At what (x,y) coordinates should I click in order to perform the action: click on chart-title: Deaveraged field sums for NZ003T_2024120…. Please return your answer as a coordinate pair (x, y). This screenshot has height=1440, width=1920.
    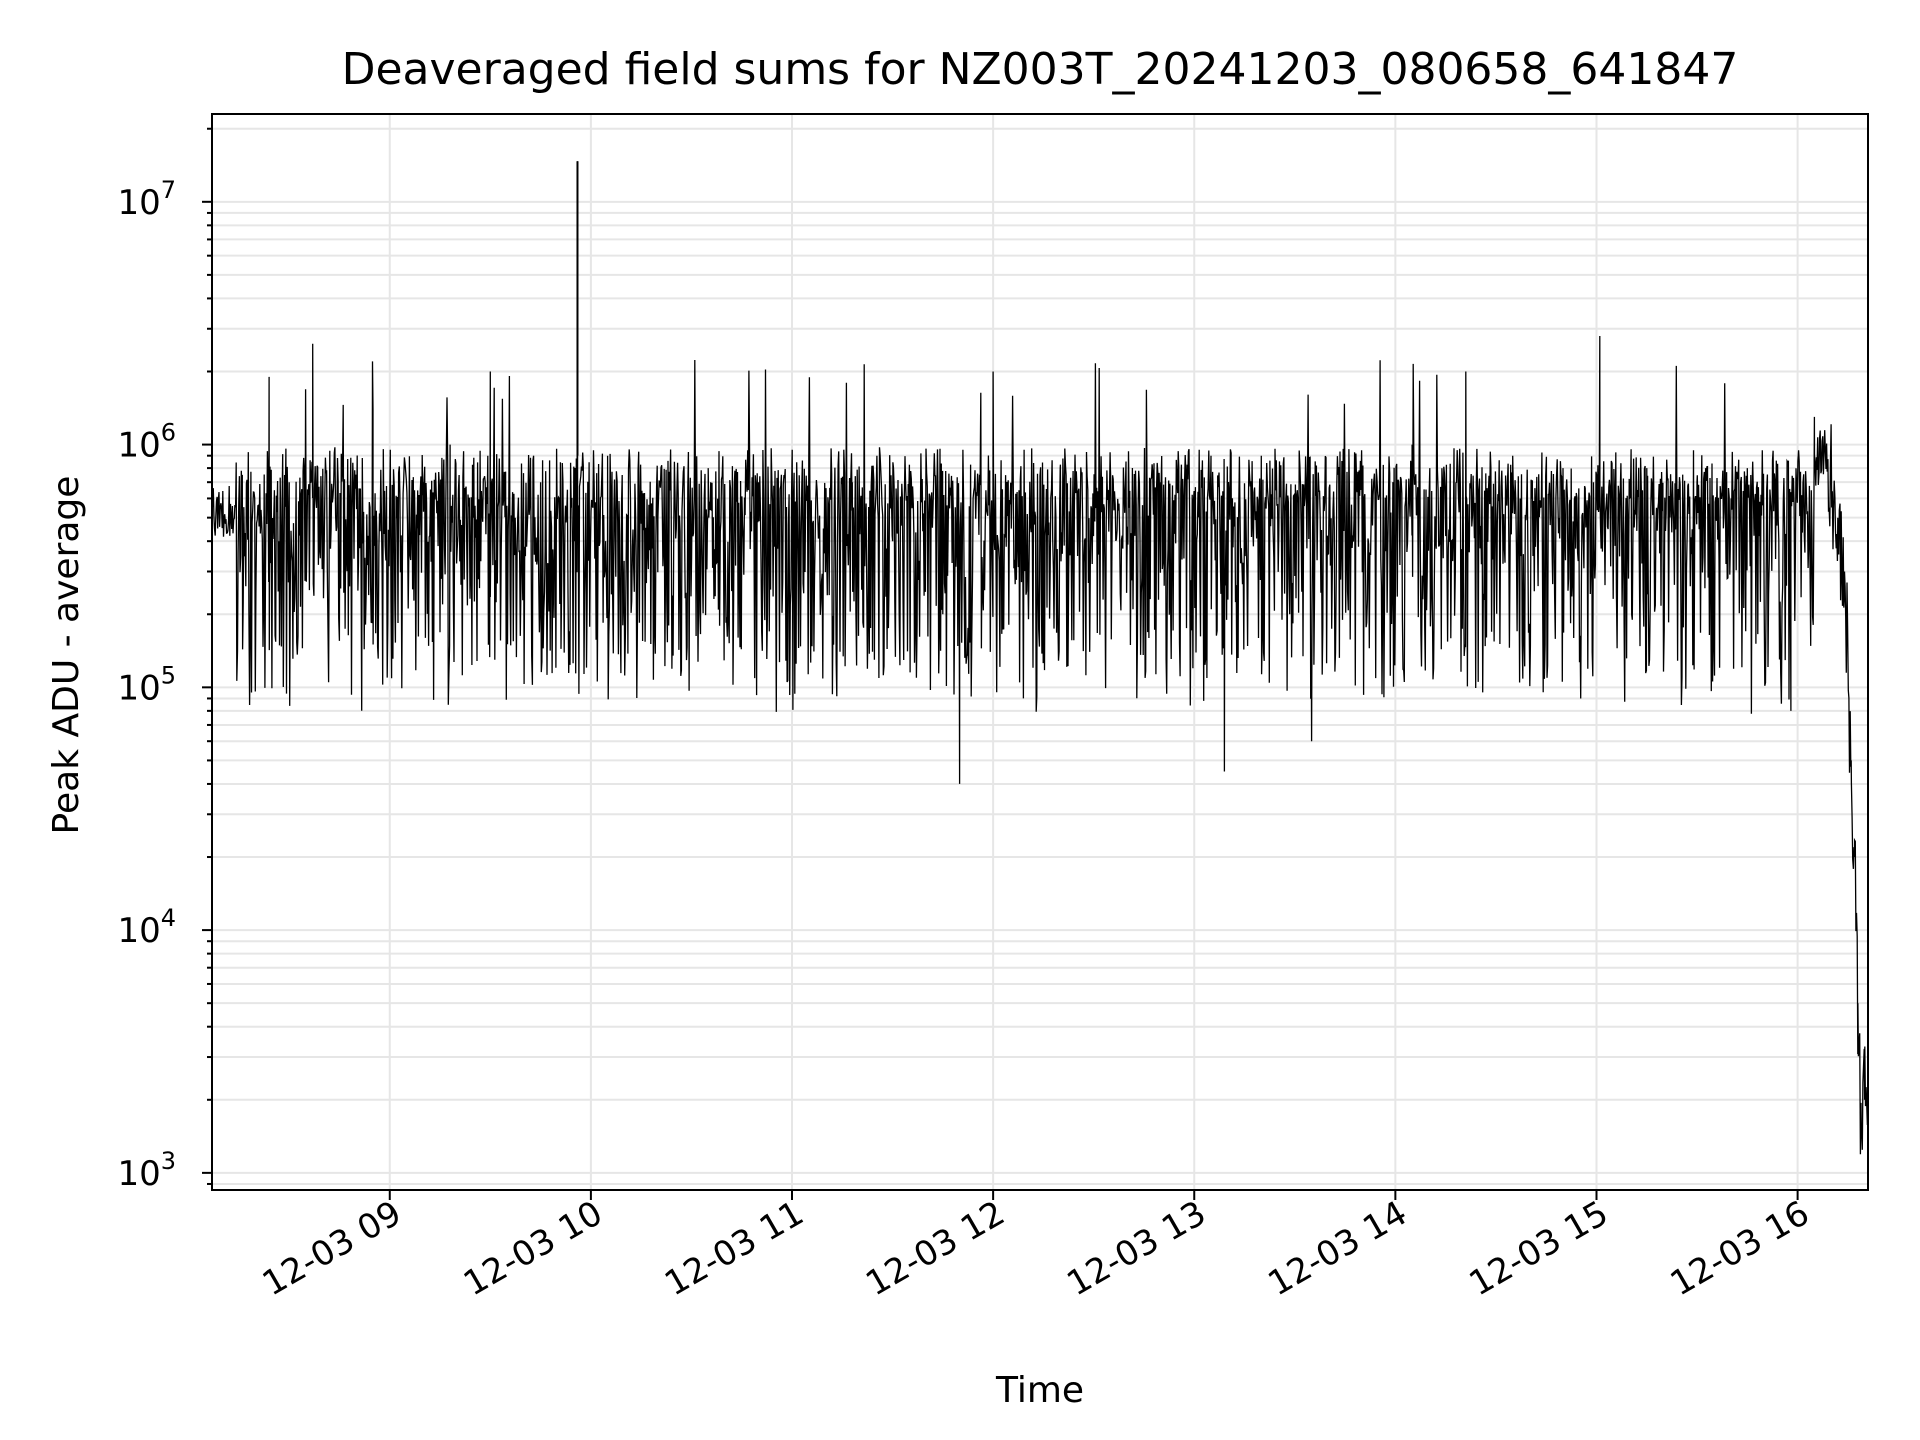
    Looking at the image, I should click on (1040, 69).